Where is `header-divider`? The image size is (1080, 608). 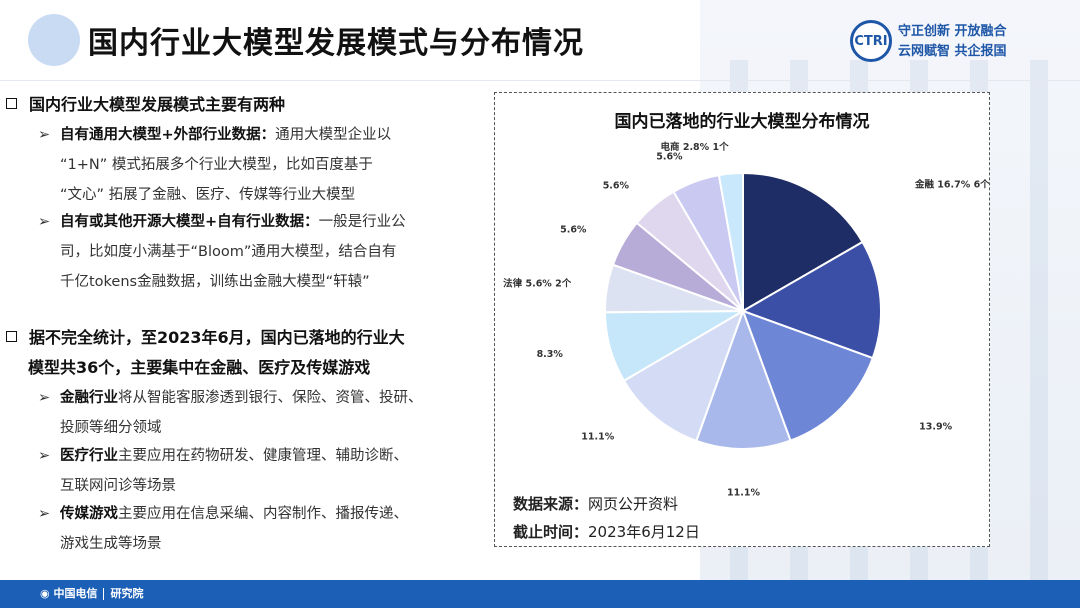 header-divider is located at coordinates (540, 80).